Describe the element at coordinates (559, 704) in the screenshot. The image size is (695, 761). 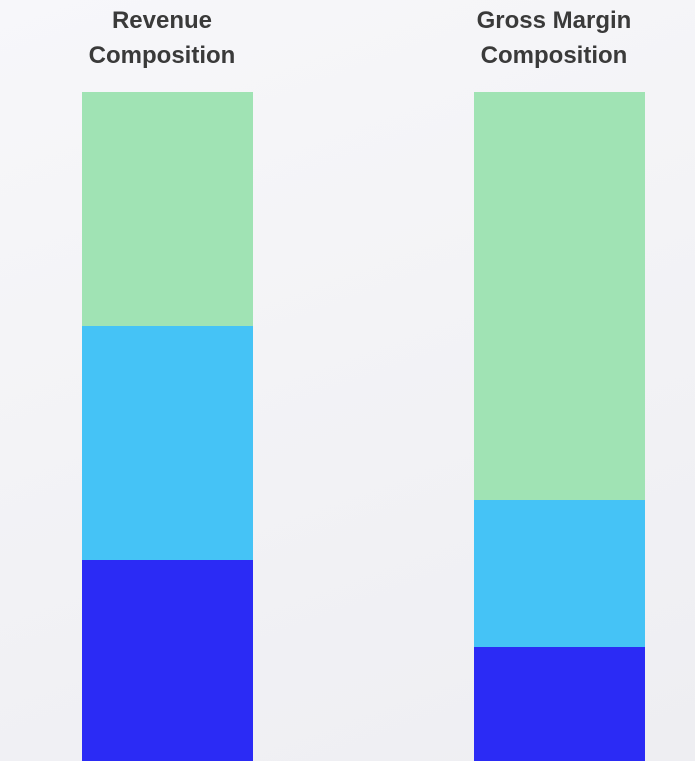
I see `gross-margin-bar-segment-bottom` at that location.